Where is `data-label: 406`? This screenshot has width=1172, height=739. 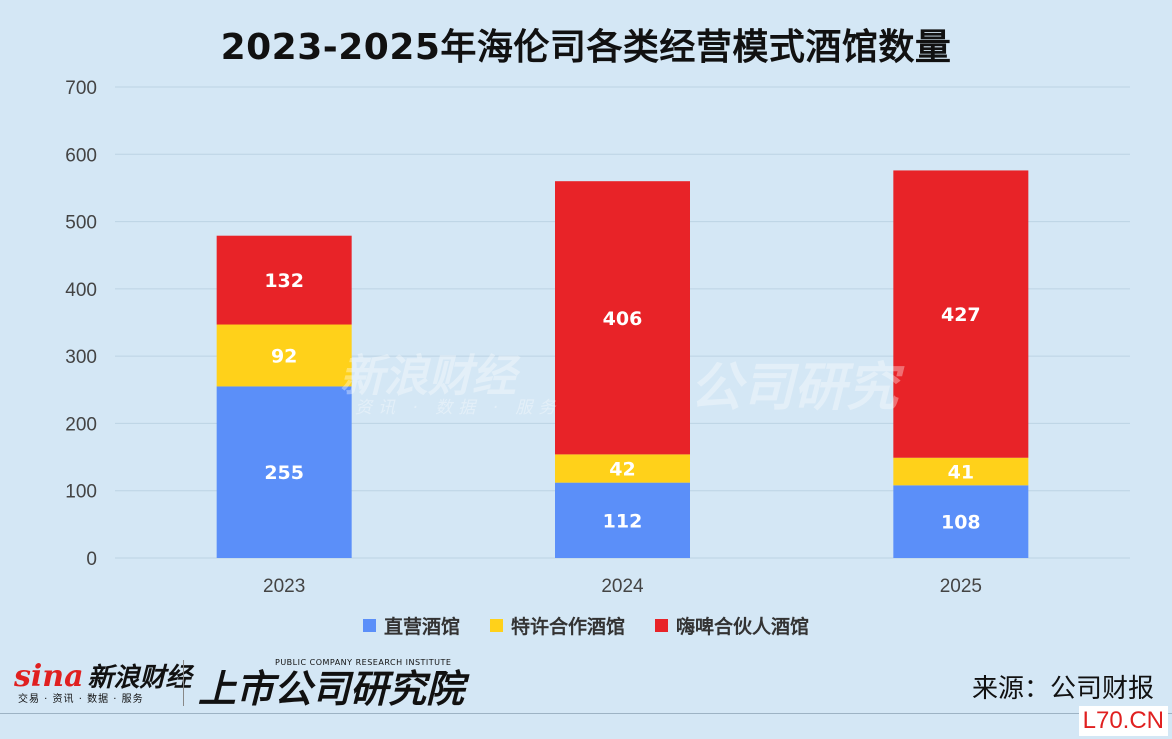
data-label: 406 is located at coordinates (623, 319).